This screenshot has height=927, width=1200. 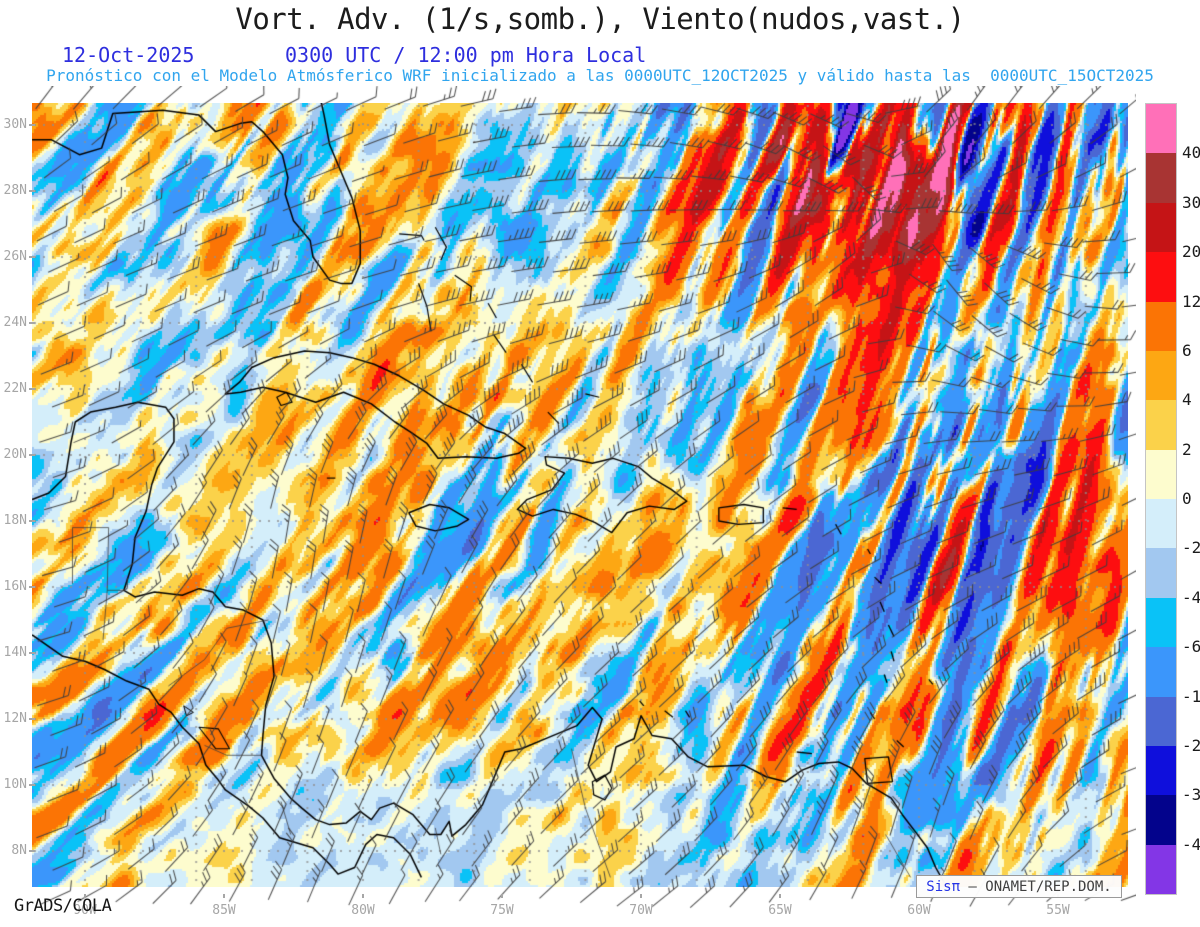 I want to click on colorbar-boundary-label: -2, so click(x=1191, y=548).